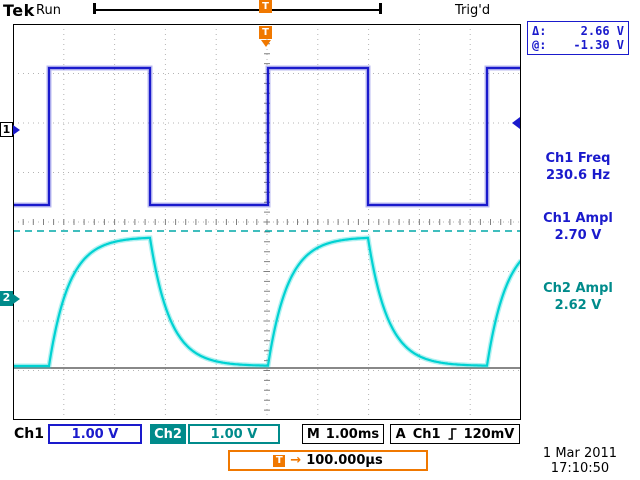 This screenshot has height=480, width=640. Describe the element at coordinates (234, 434) in the screenshot. I see `ch2-scale-readout: 1.00 V` at that location.